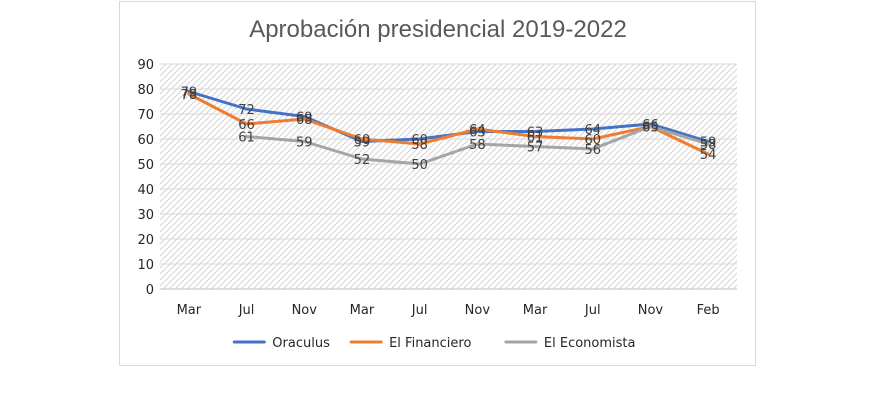  Describe the element at coordinates (438, 29) in the screenshot. I see `chart-title: Aprobación presidencial 2019-2022` at that location.